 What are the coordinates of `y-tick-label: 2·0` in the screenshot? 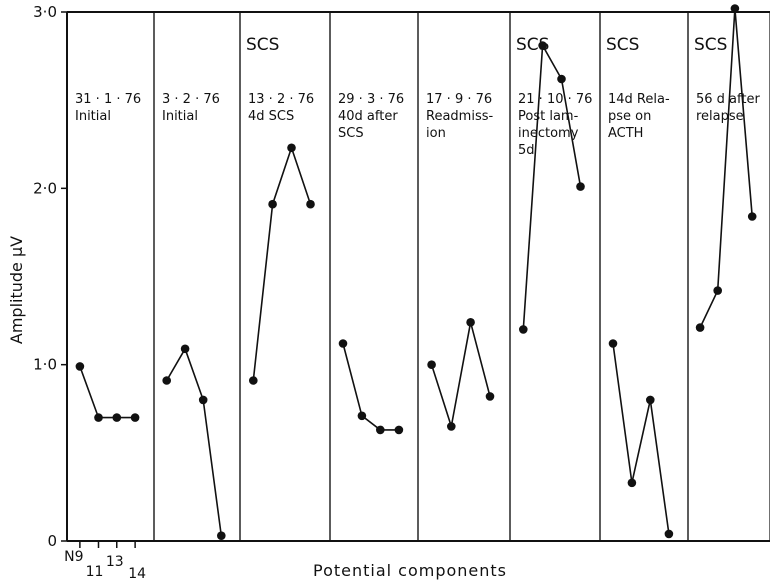 It's located at (45, 188).